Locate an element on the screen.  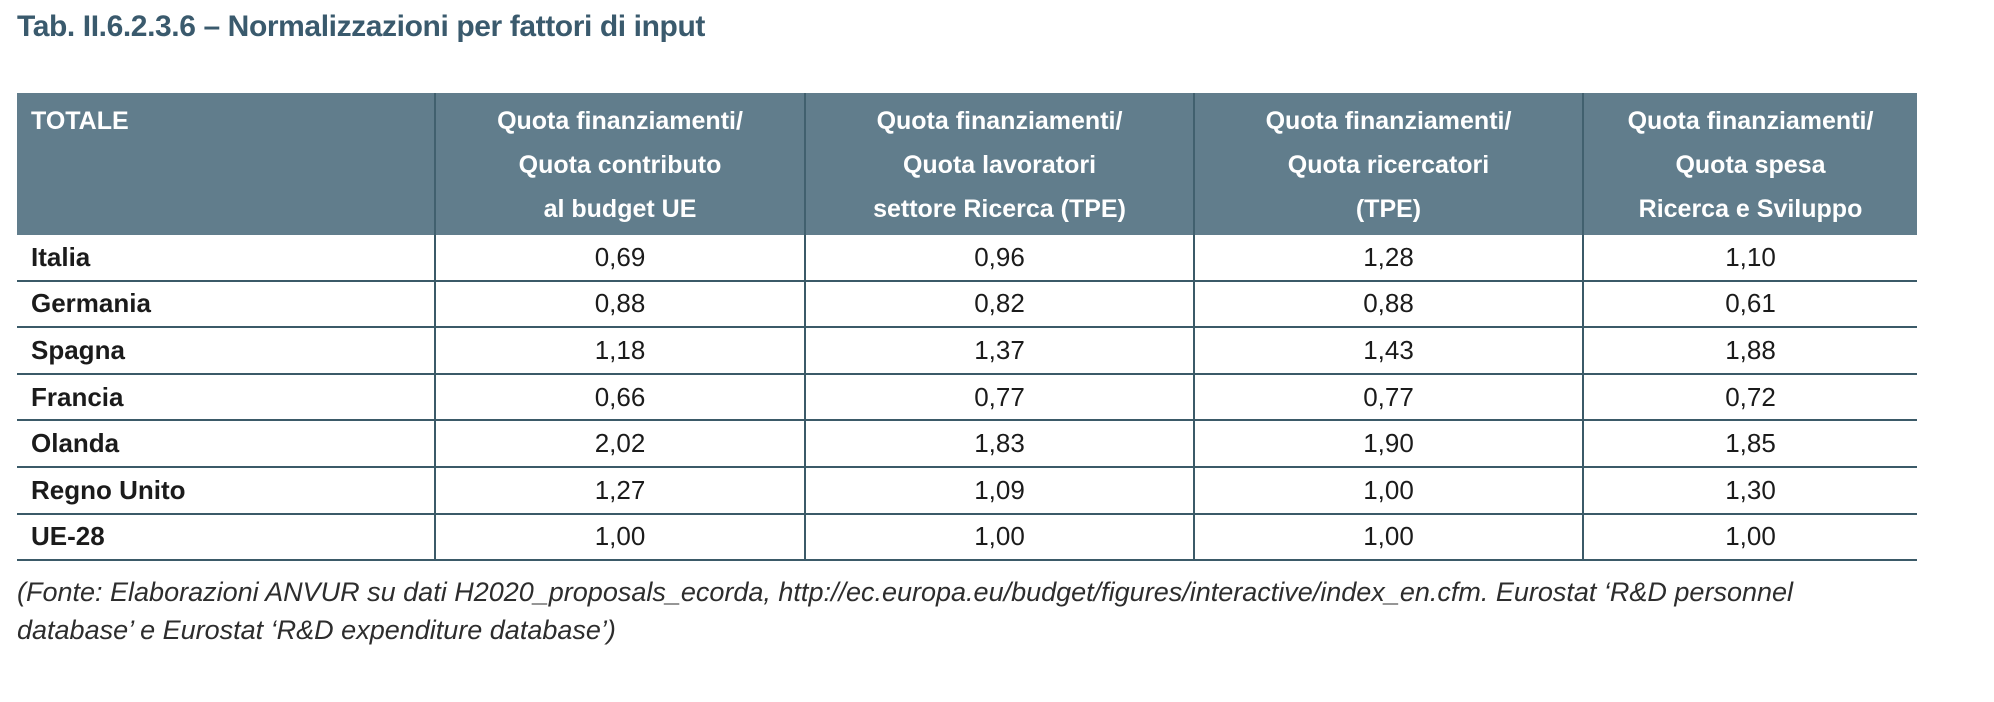
row-label: Olanda is located at coordinates (75, 443).